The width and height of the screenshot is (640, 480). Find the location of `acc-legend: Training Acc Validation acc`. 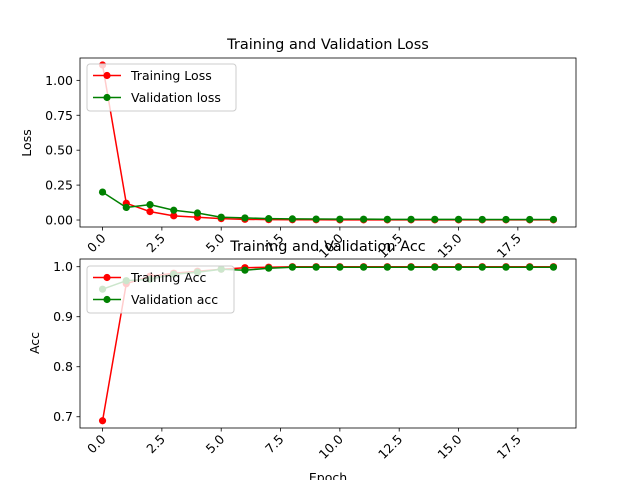

acc-legend: Training Acc Validation acc is located at coordinates (160, 289).